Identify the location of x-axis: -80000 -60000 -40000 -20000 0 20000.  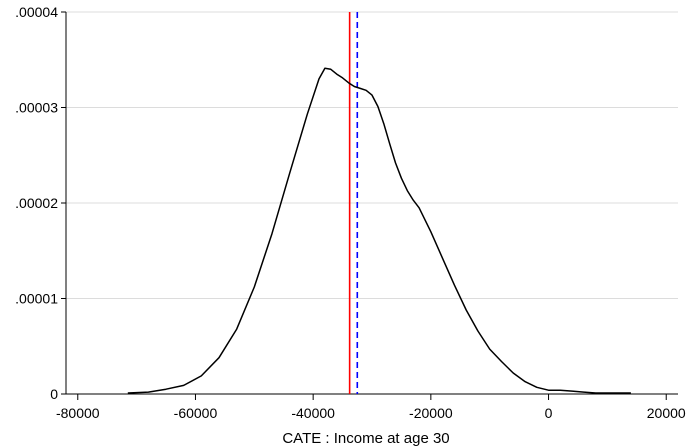
(371, 407).